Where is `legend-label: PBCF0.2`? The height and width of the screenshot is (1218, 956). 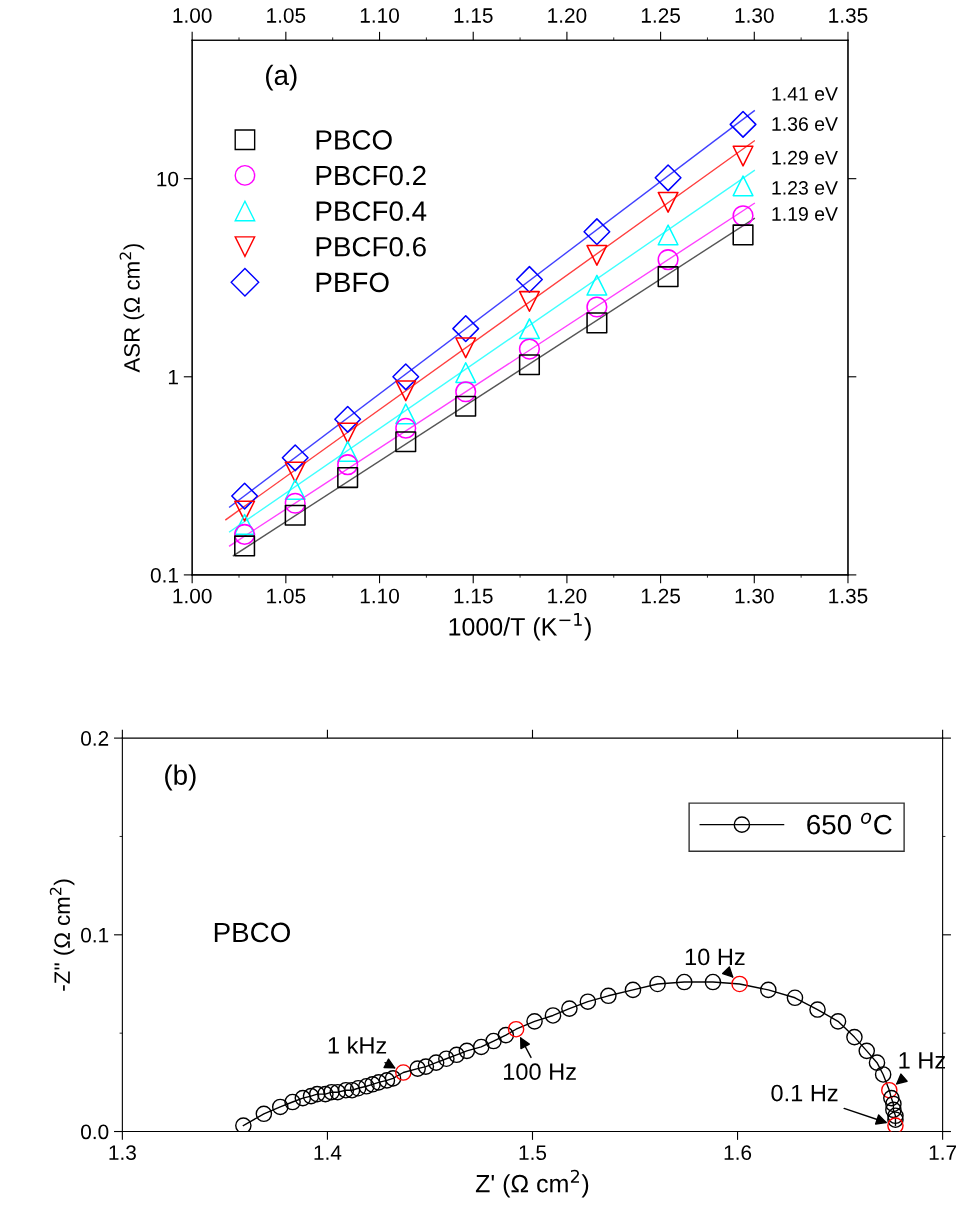
legend-label: PBCF0.2 is located at coordinates (371, 175).